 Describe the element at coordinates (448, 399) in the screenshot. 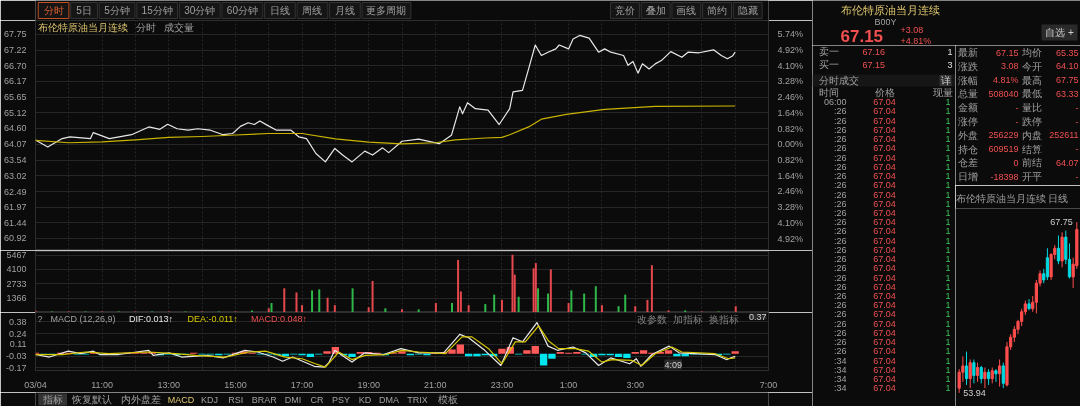

I see `text: 模板` at that location.